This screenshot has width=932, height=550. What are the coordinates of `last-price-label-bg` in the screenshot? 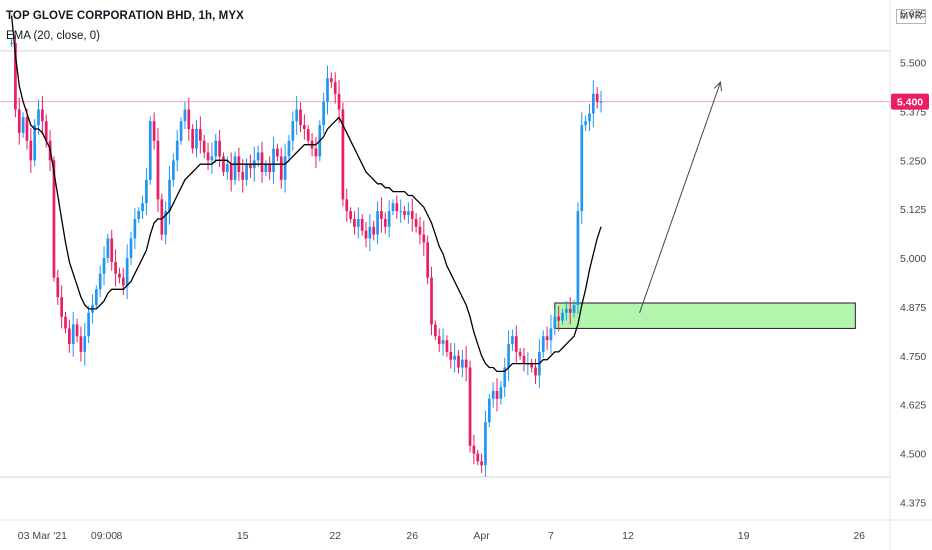 It's located at (910, 101).